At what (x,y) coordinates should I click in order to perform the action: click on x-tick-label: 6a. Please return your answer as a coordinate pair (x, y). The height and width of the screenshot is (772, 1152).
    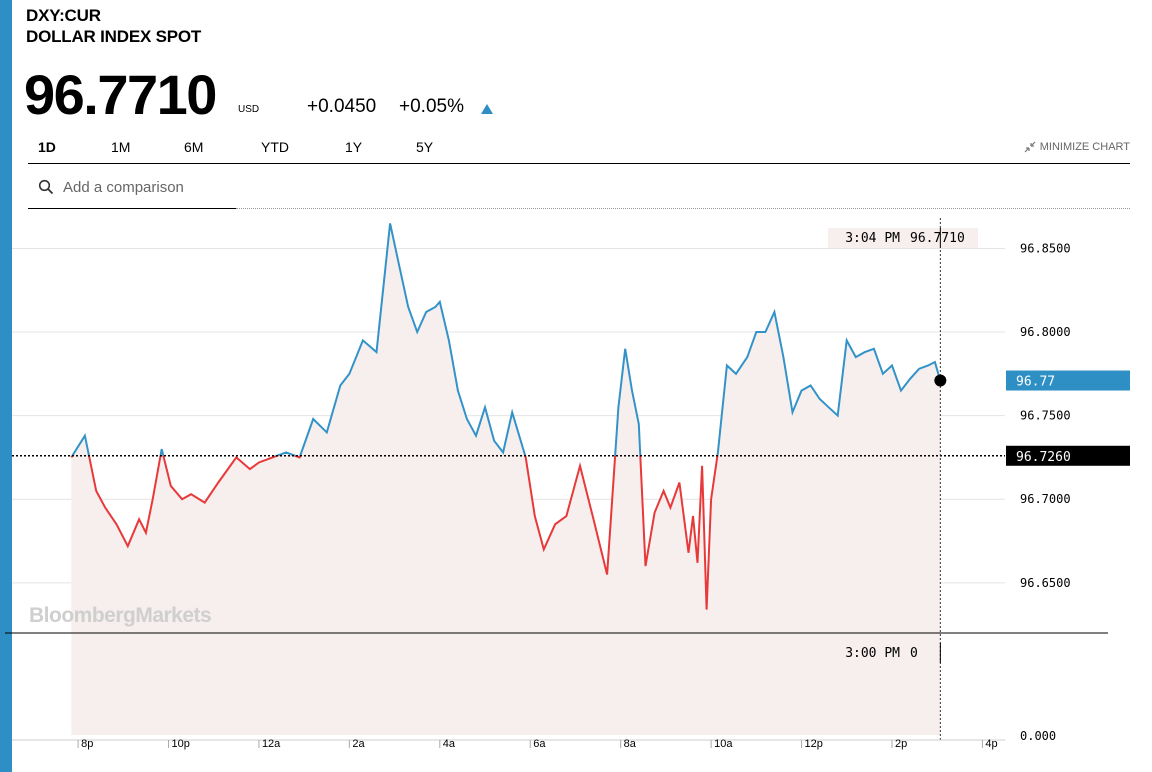
    Looking at the image, I should click on (539, 744).